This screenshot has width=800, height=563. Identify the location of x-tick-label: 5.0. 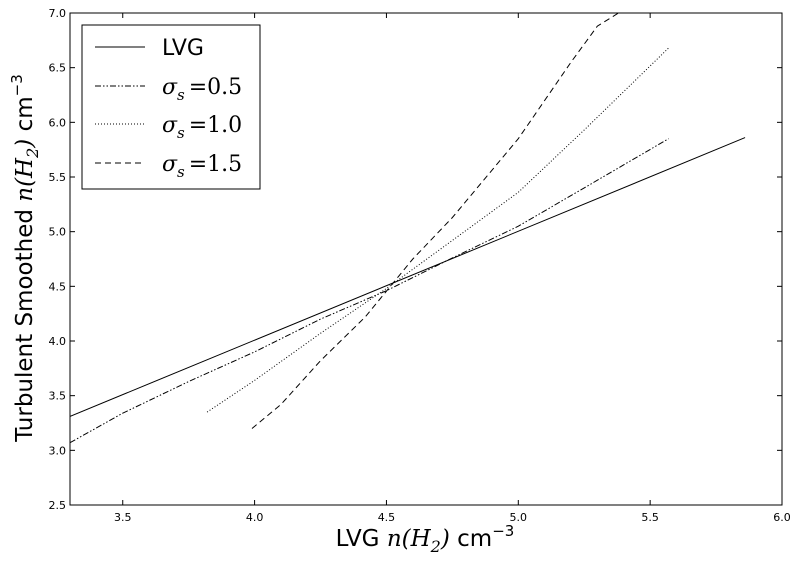
(519, 517).